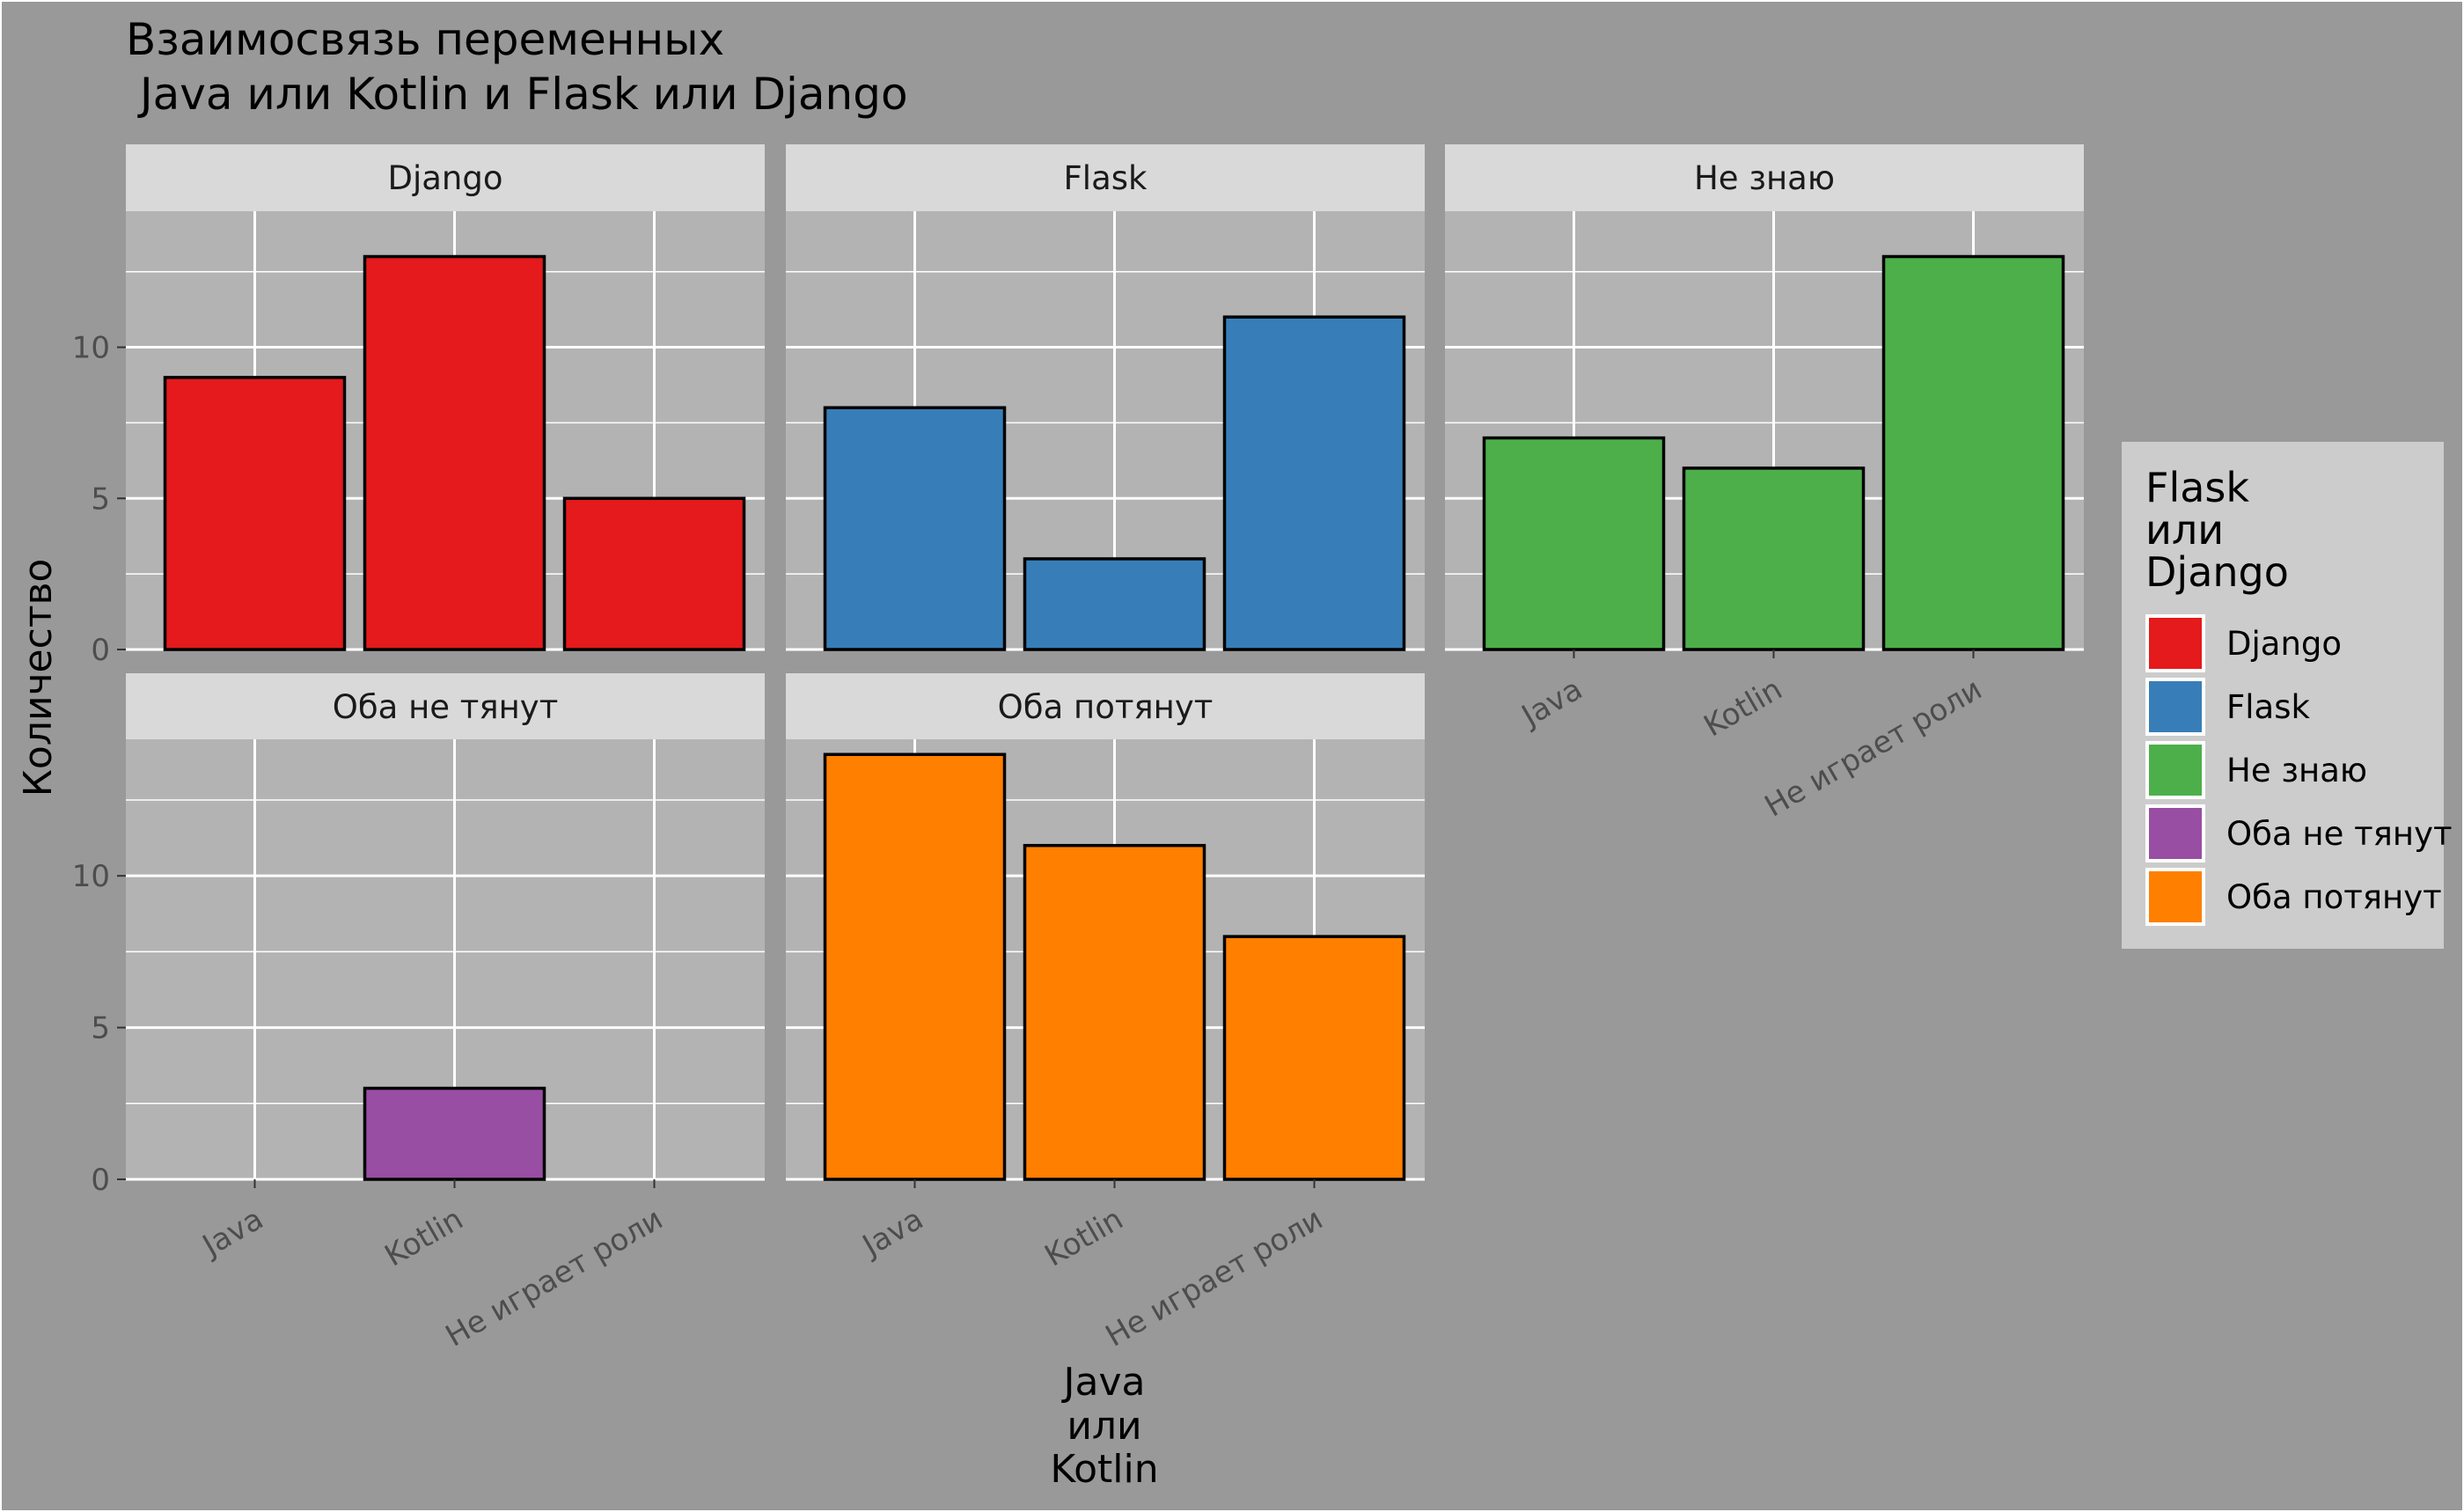 The height and width of the screenshot is (1512, 2464). What do you see at coordinates (454, 1134) in the screenshot?
I see `bar-оба-не-тянут-kotlin` at bounding box center [454, 1134].